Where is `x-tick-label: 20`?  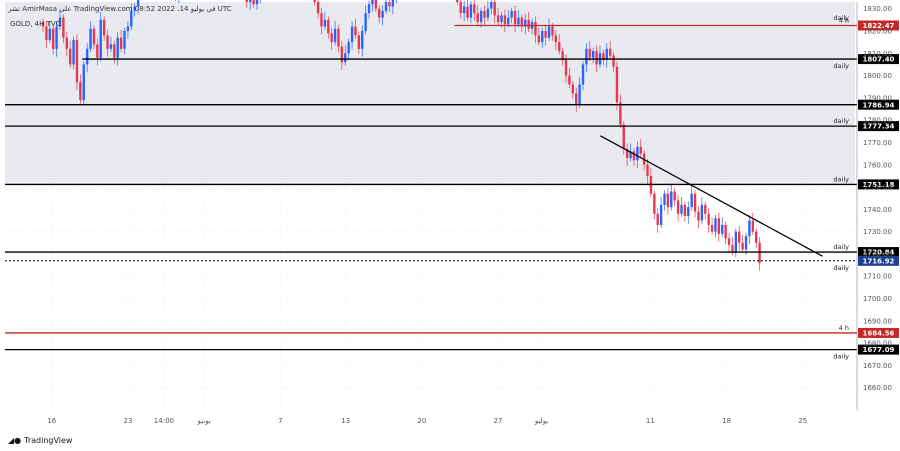
x-tick-label: 20 is located at coordinates (421, 421).